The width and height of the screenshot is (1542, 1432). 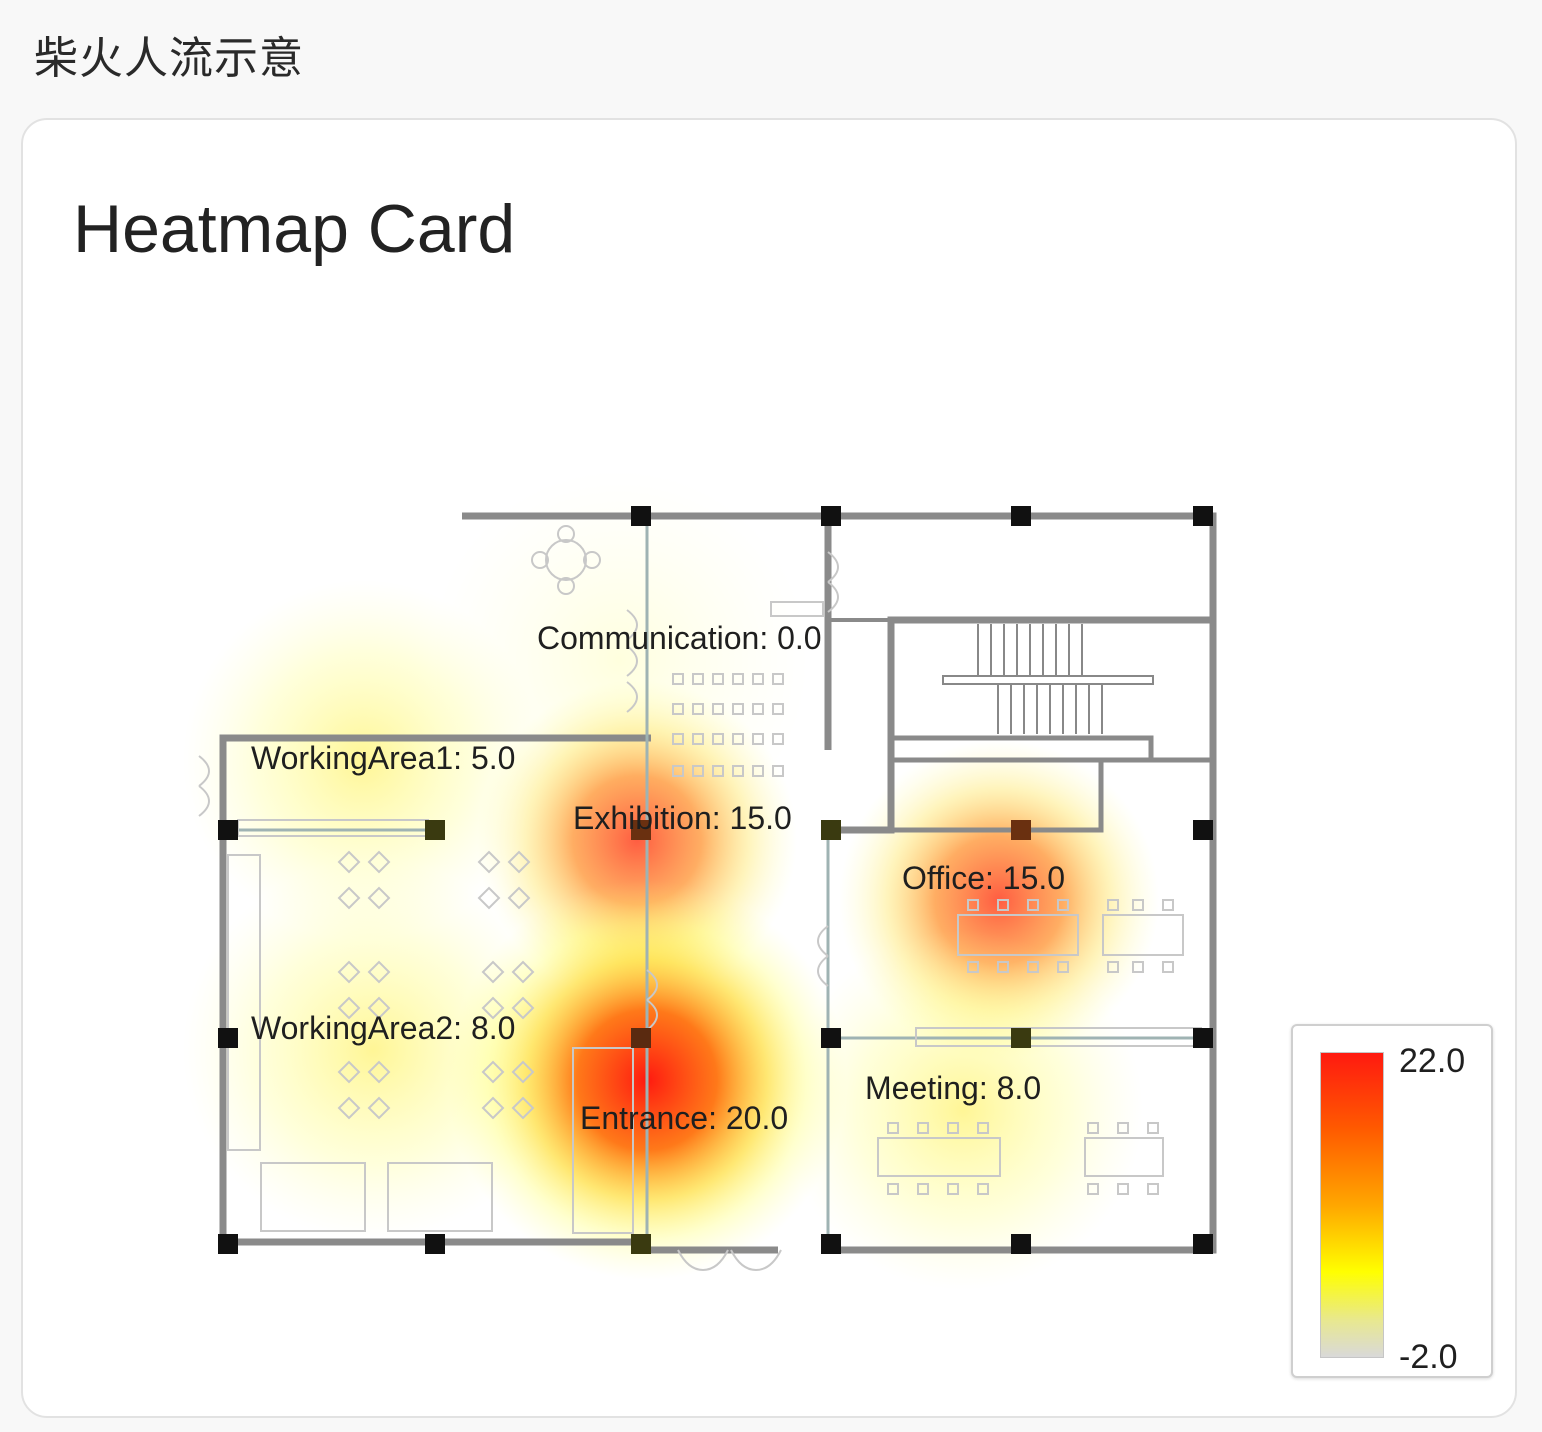 I want to click on legend-max-label: 22.0, so click(x=1432, y=1061).